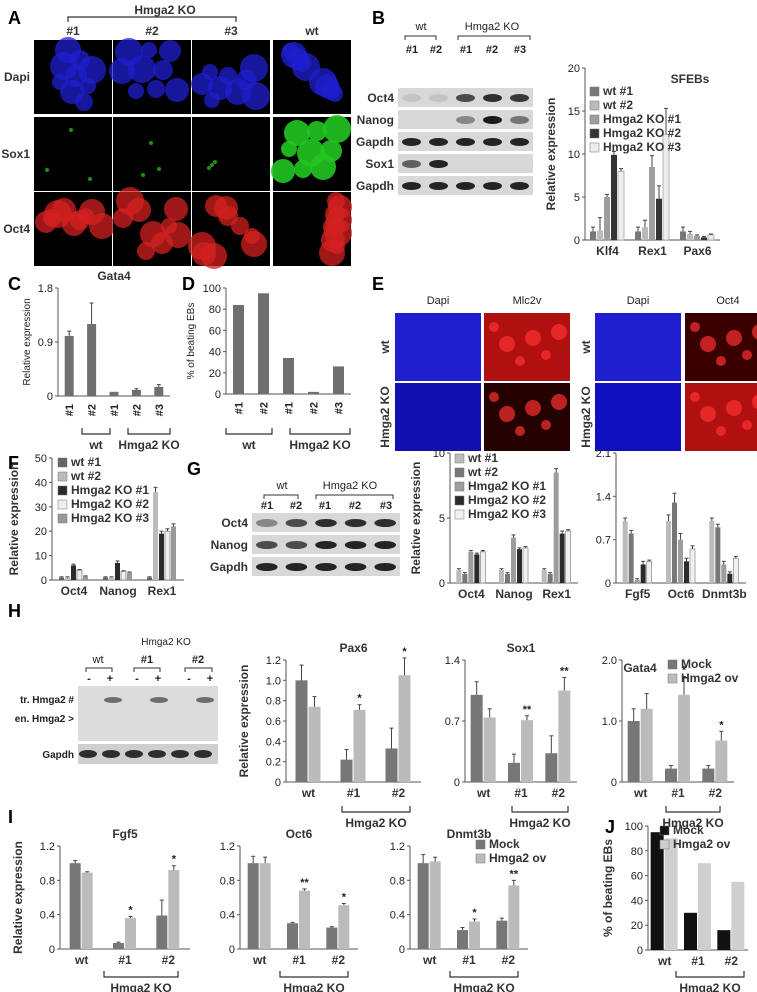  I want to click on x-tick-label: Pax6, so click(697, 251).